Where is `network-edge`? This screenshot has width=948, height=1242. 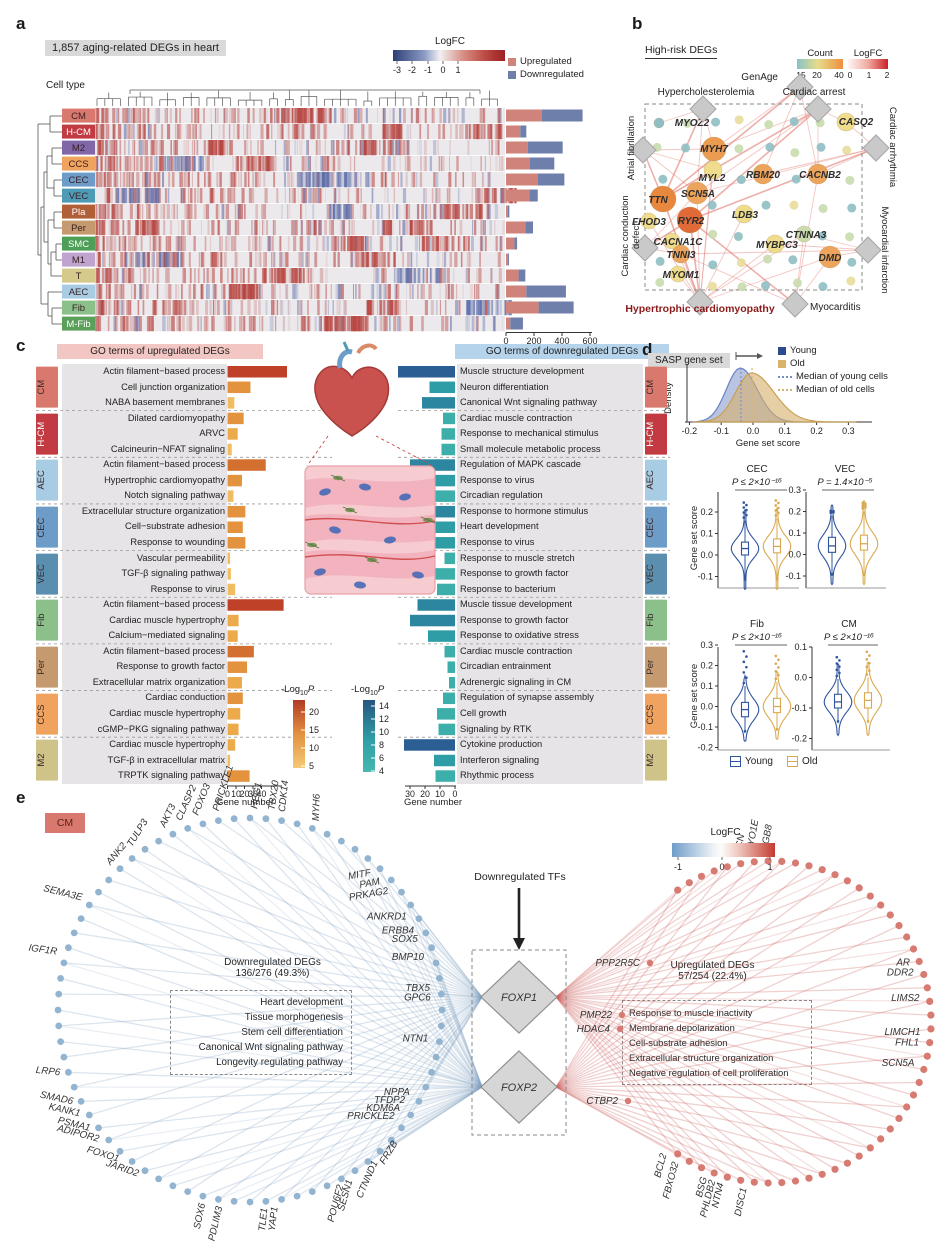
network-edge is located at coordinates (757, 118).